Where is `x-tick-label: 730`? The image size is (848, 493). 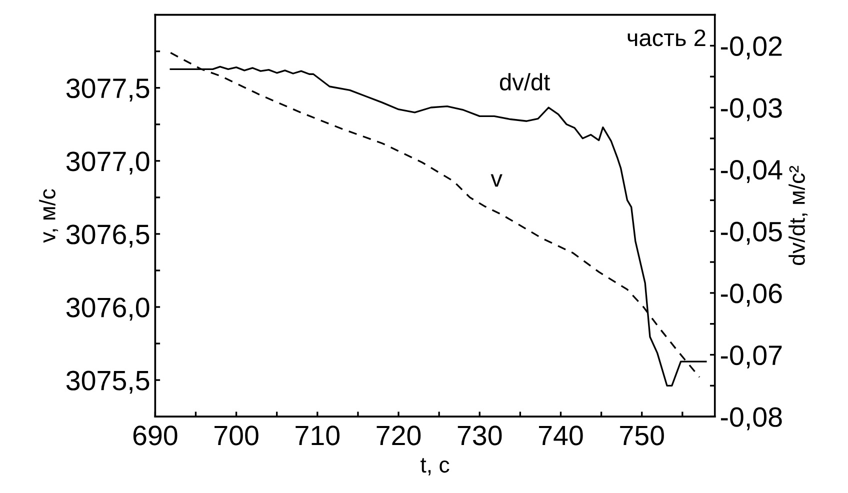
x-tick-label: 730 is located at coordinates (480, 436).